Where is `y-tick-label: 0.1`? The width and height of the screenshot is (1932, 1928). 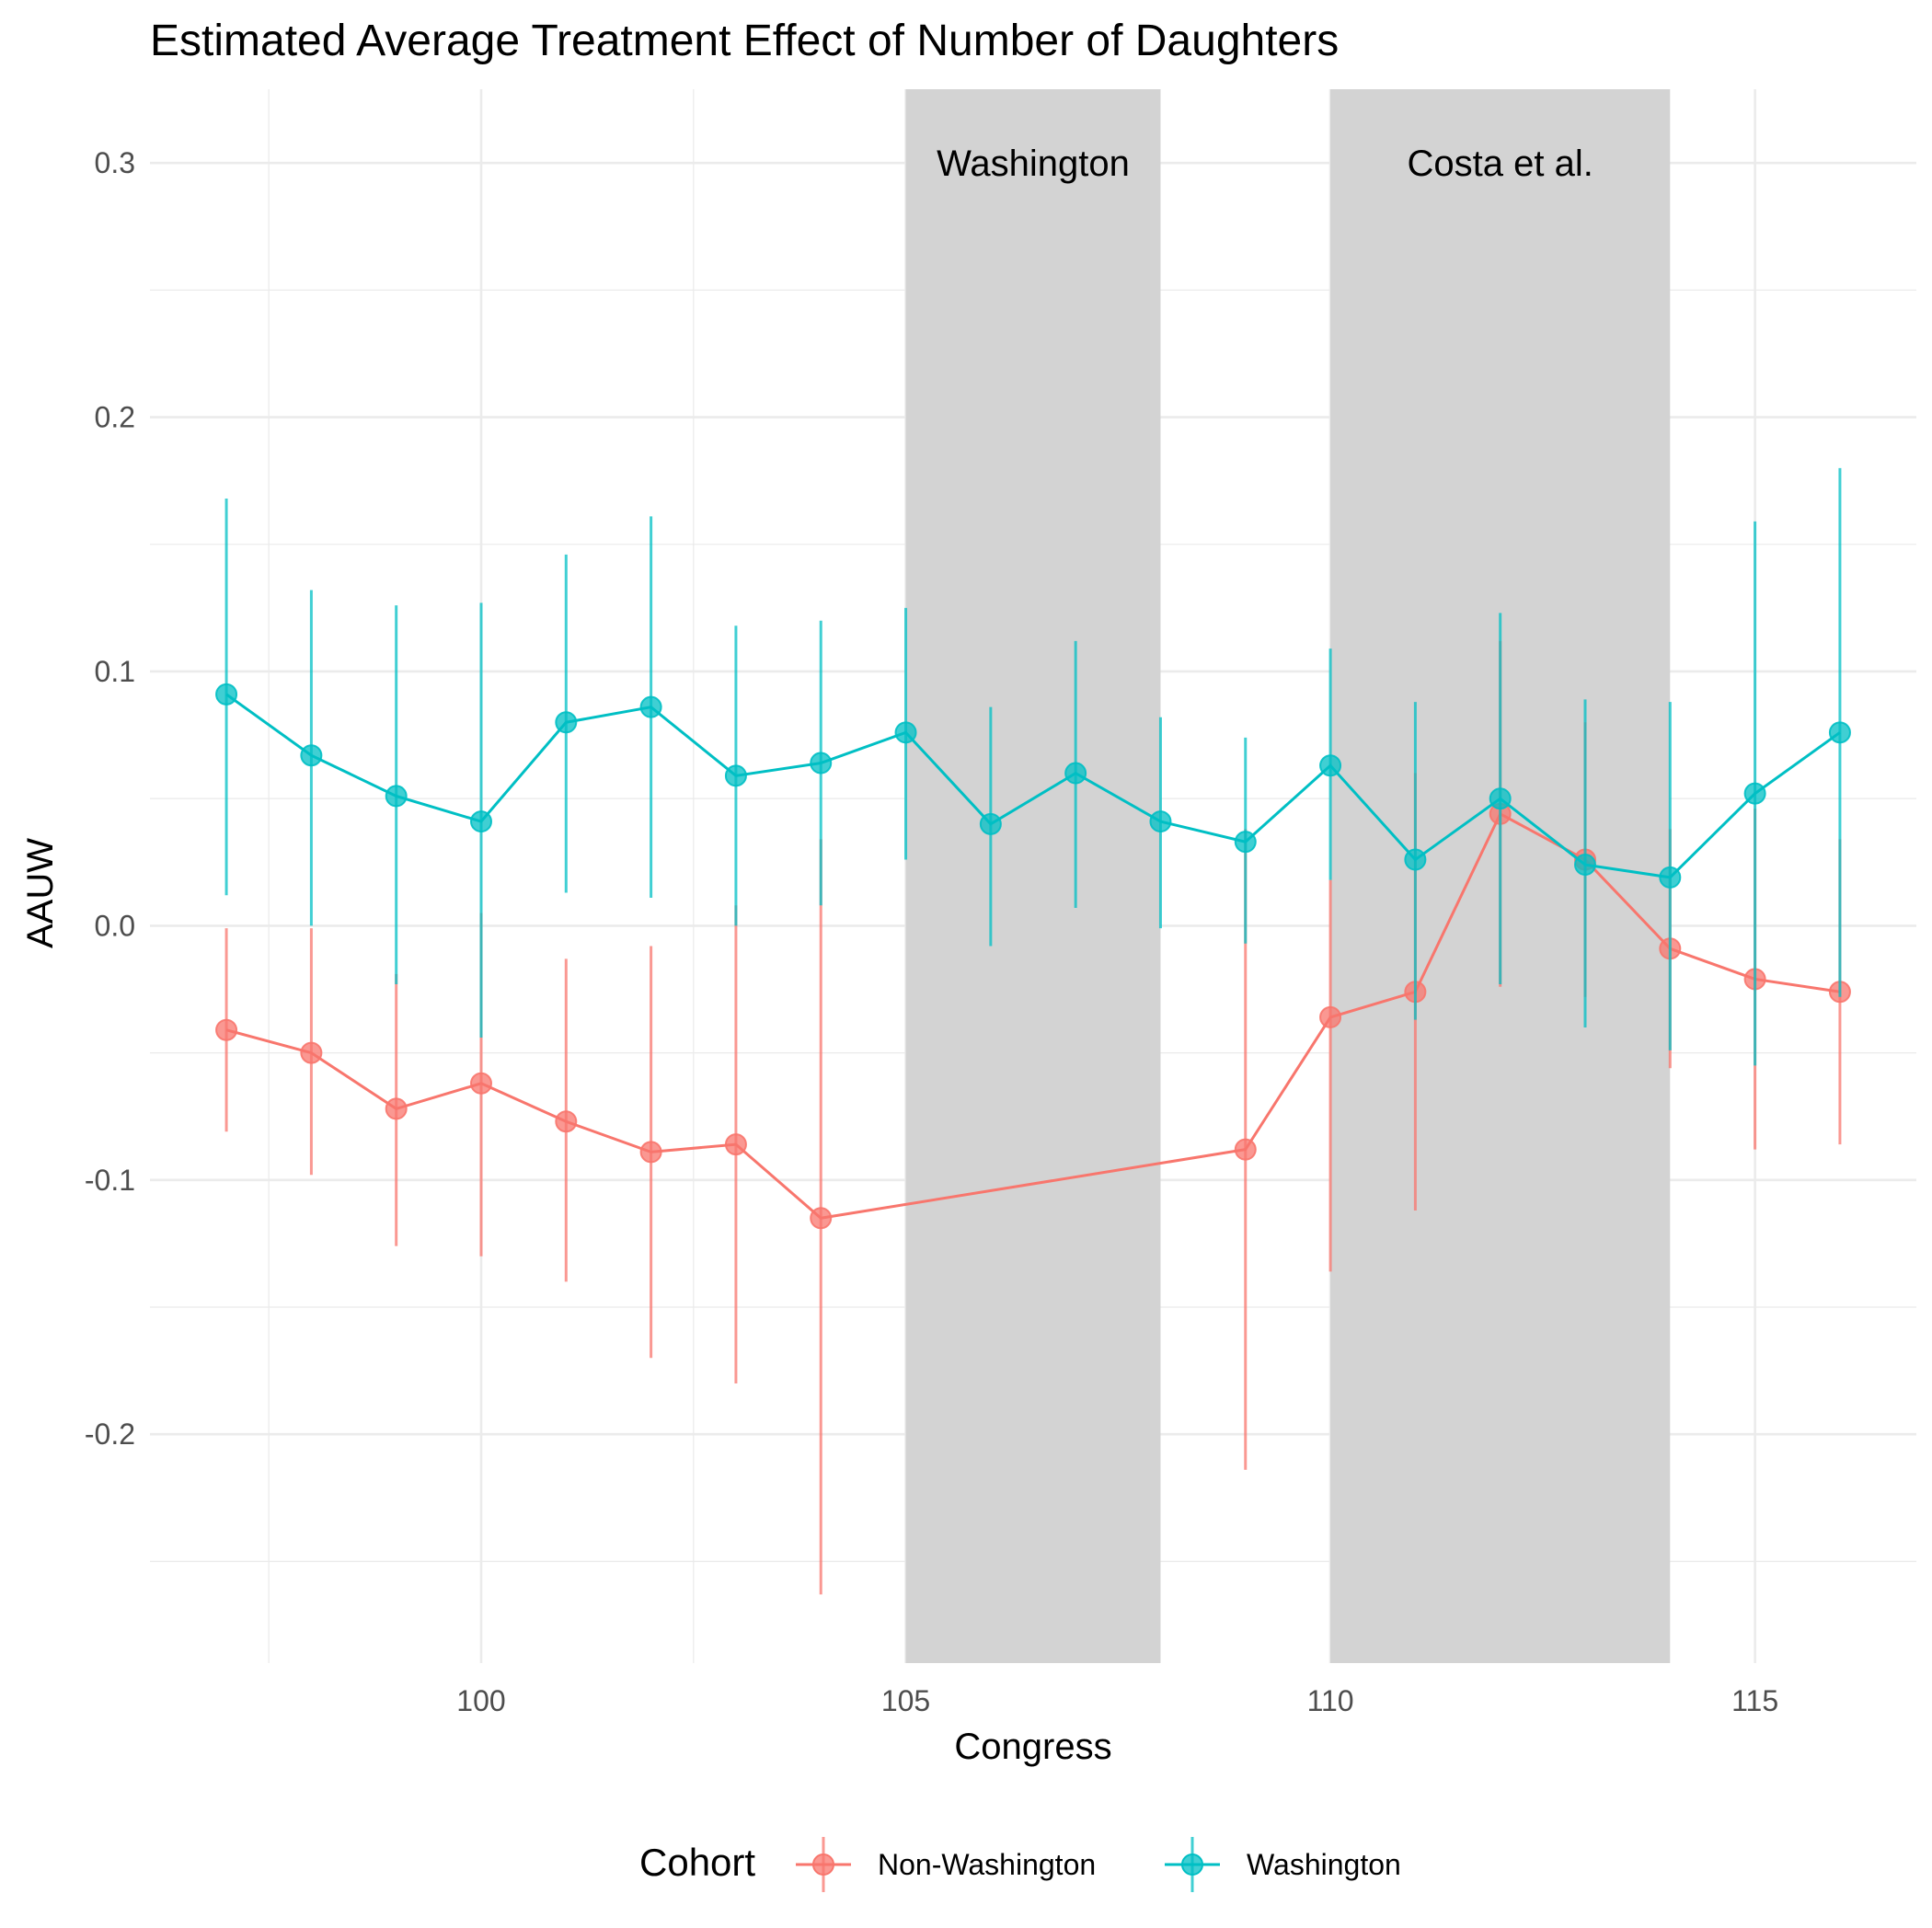 y-tick-label: 0.1 is located at coordinates (115, 671).